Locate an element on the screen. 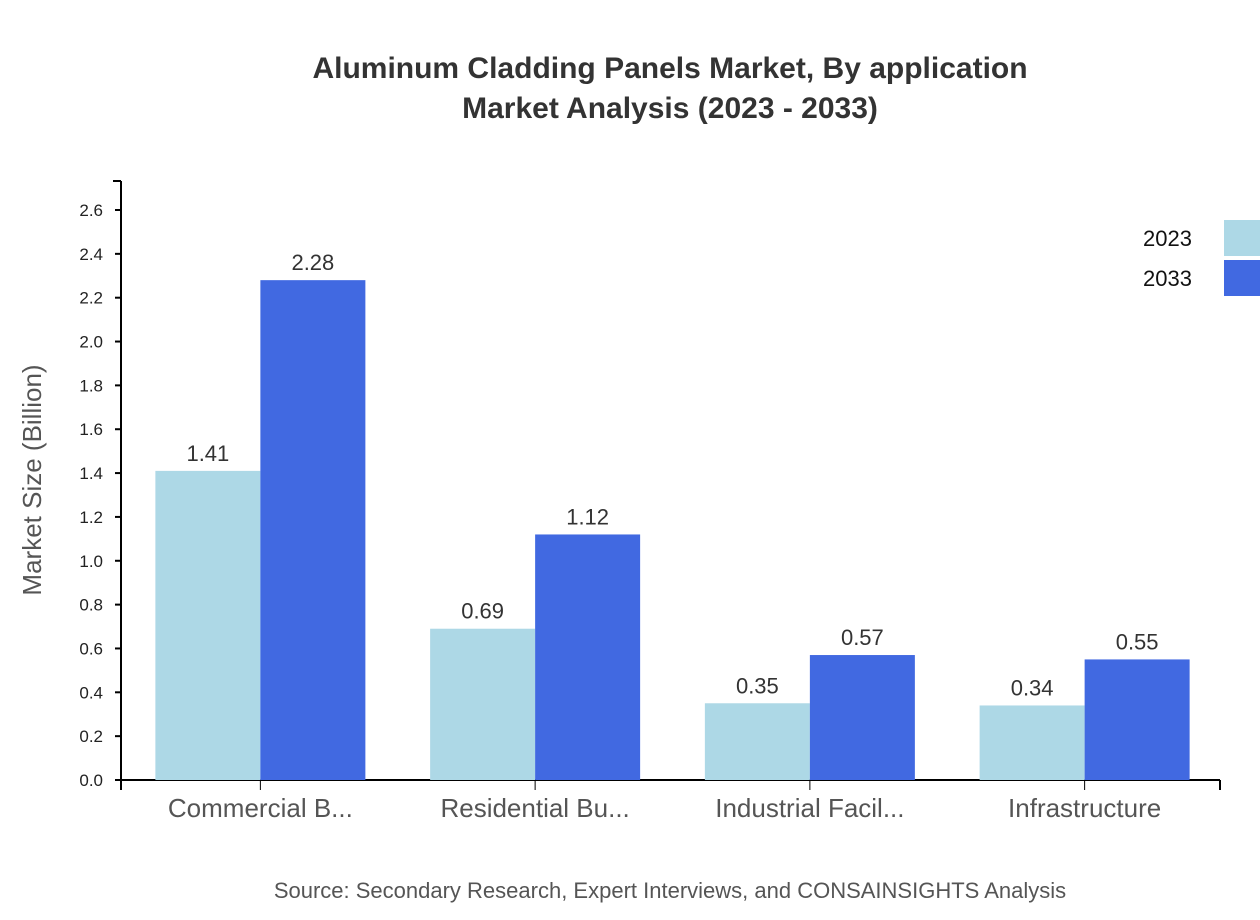 The width and height of the screenshot is (1260, 920). bar-value-label: 0.55 is located at coordinates (1137, 641).